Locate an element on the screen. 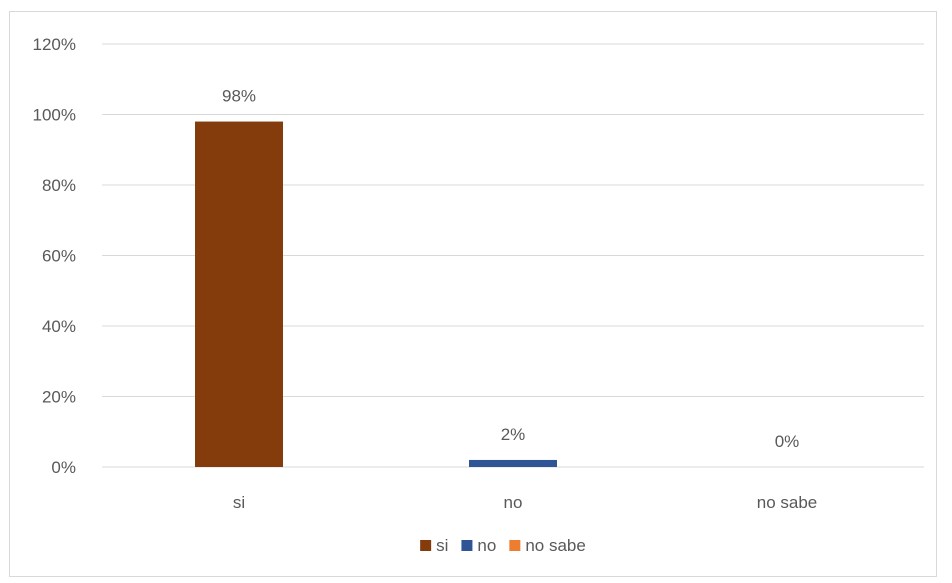  legend-swatch-no is located at coordinates (467, 545).